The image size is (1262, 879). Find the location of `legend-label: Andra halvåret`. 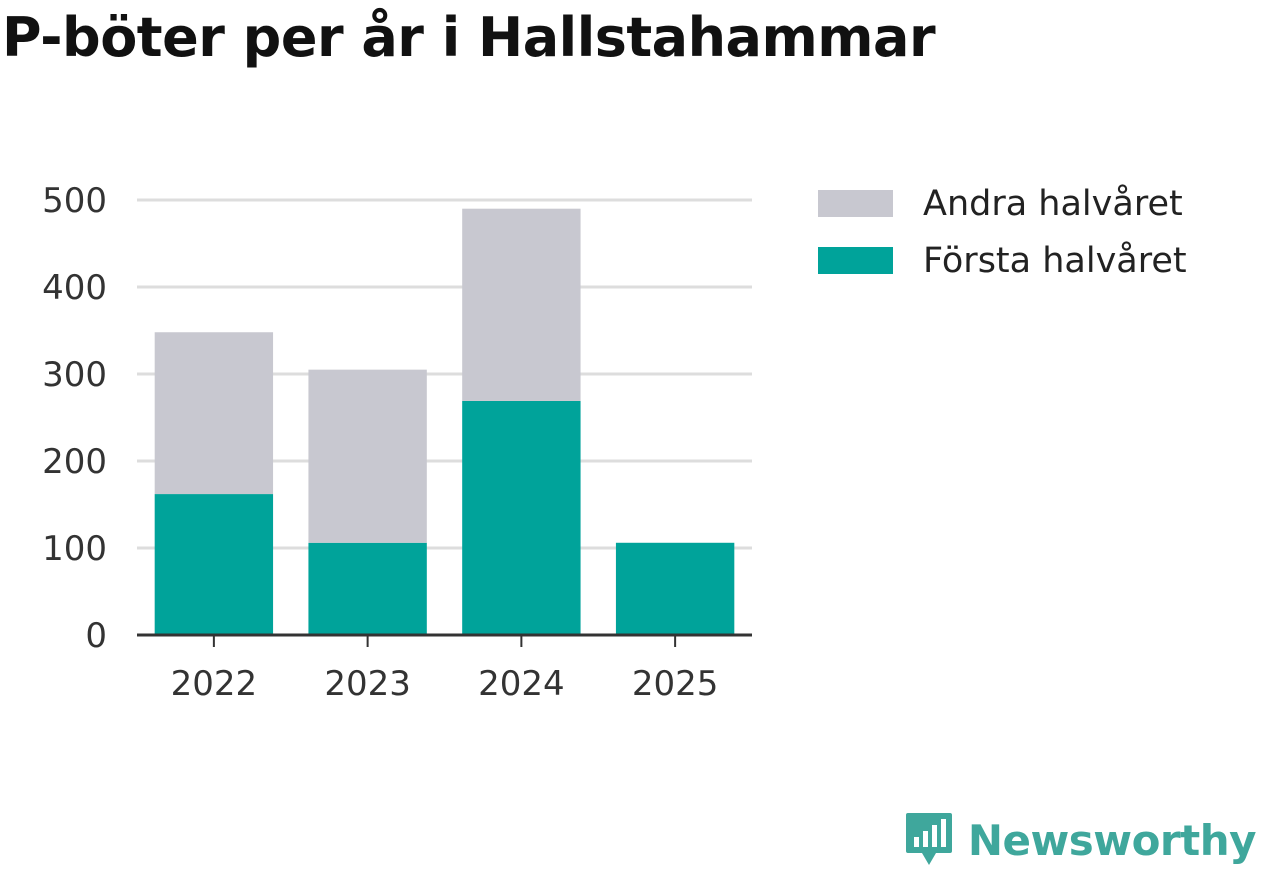

legend-label: Andra halvåret is located at coordinates (1053, 203).